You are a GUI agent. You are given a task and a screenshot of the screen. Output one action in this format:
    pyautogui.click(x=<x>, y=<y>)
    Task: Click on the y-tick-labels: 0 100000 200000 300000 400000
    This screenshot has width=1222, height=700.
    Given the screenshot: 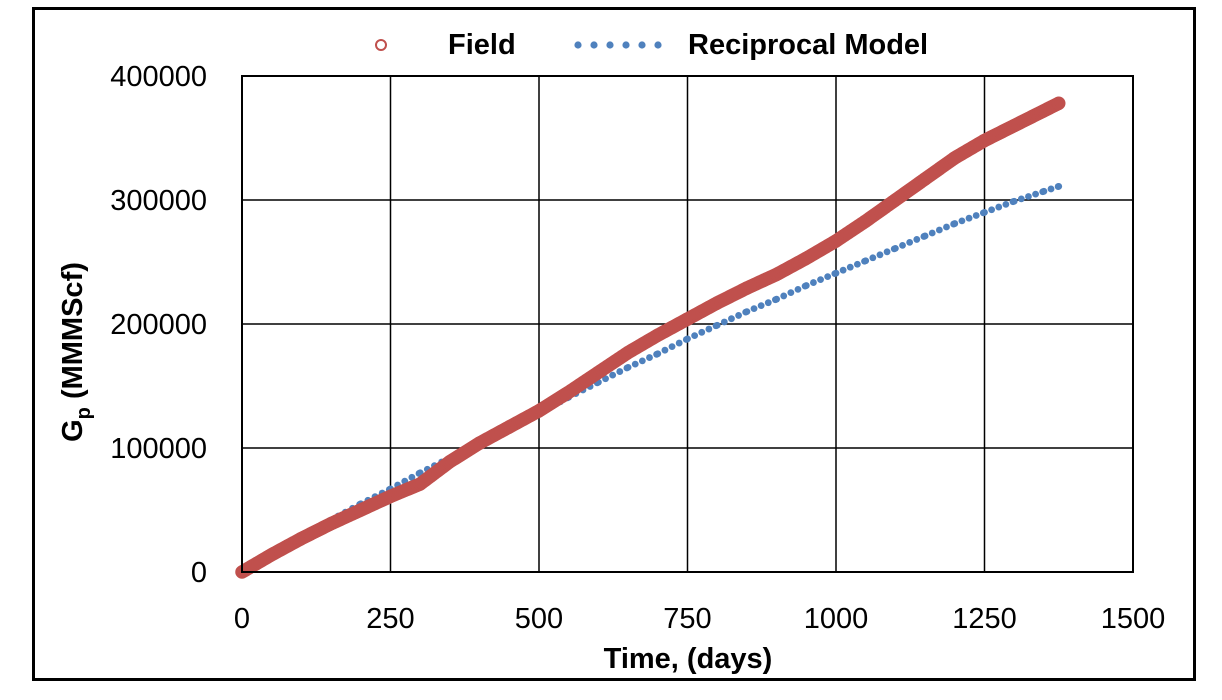 What is the action you would take?
    pyautogui.click(x=158, y=325)
    